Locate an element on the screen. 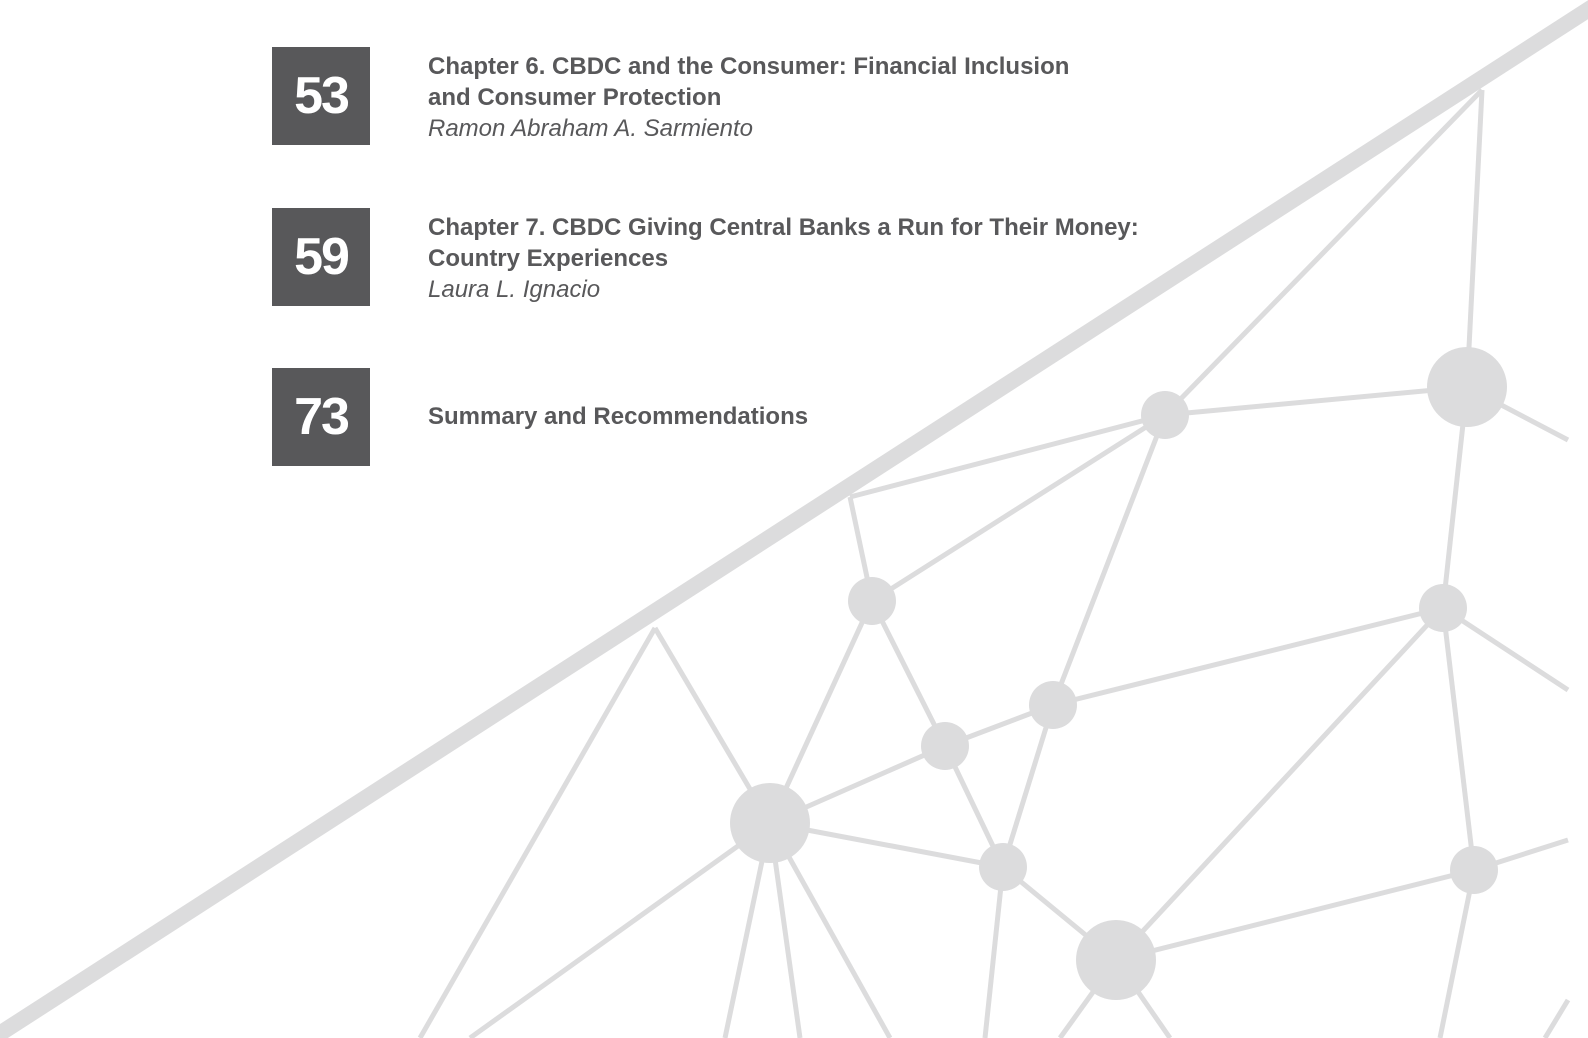 This screenshot has height=1038, width=1588. page-number: 59 is located at coordinates (321, 257).